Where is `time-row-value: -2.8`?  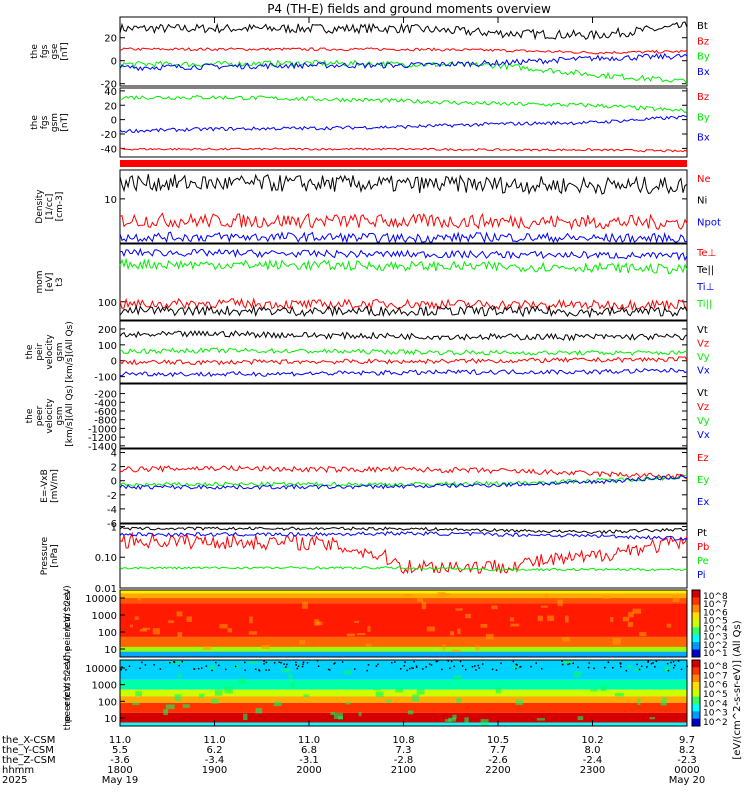
time-row-value: -2.8 is located at coordinates (404, 760).